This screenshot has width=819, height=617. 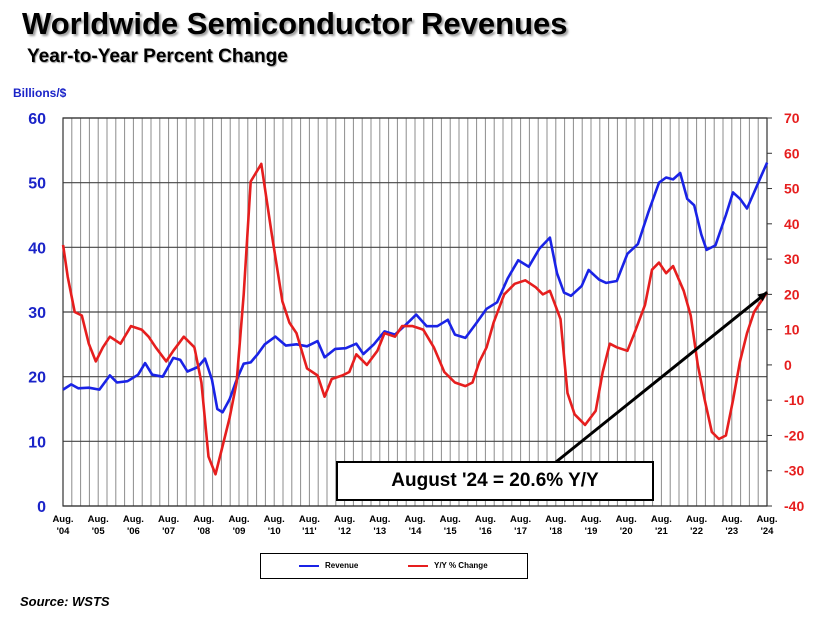 I want to click on right-tick-label: -40, so click(x=794, y=506).